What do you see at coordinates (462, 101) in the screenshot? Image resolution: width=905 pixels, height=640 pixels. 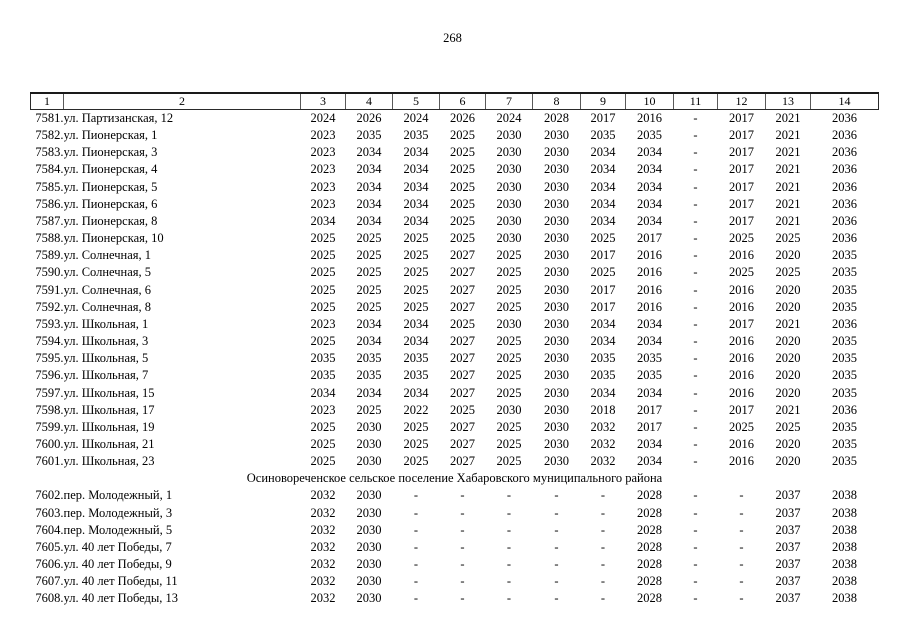 I see `column-header-6: 6` at bounding box center [462, 101].